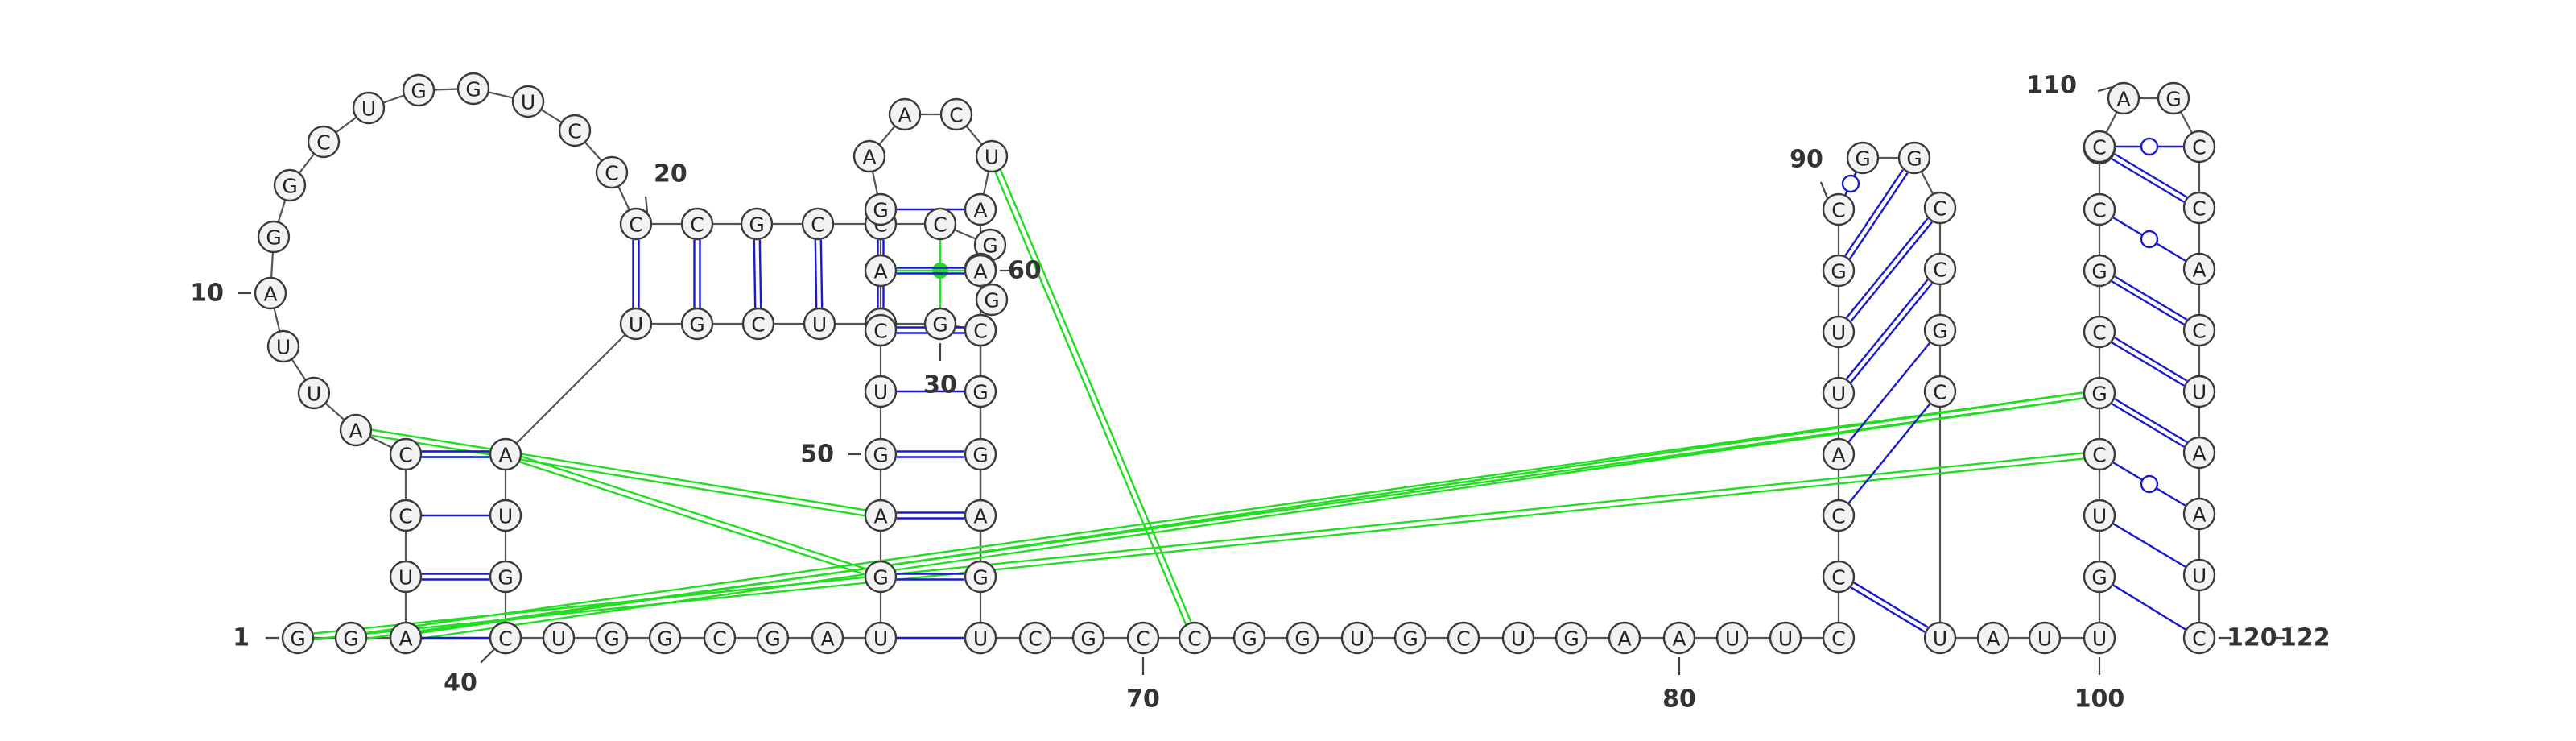  I want to click on position-label-text: 1, so click(242, 638).